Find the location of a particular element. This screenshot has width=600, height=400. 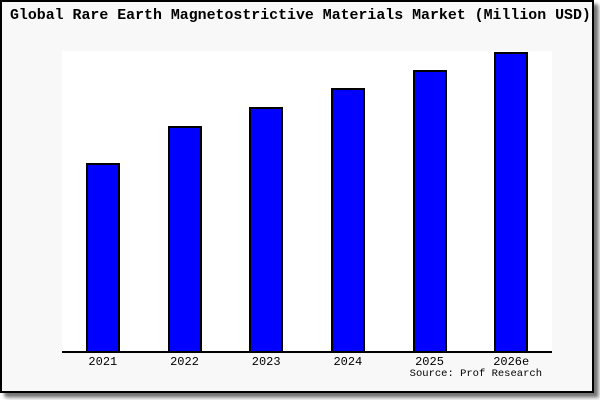

x-tick-label-2024: 2024 is located at coordinates (348, 362).